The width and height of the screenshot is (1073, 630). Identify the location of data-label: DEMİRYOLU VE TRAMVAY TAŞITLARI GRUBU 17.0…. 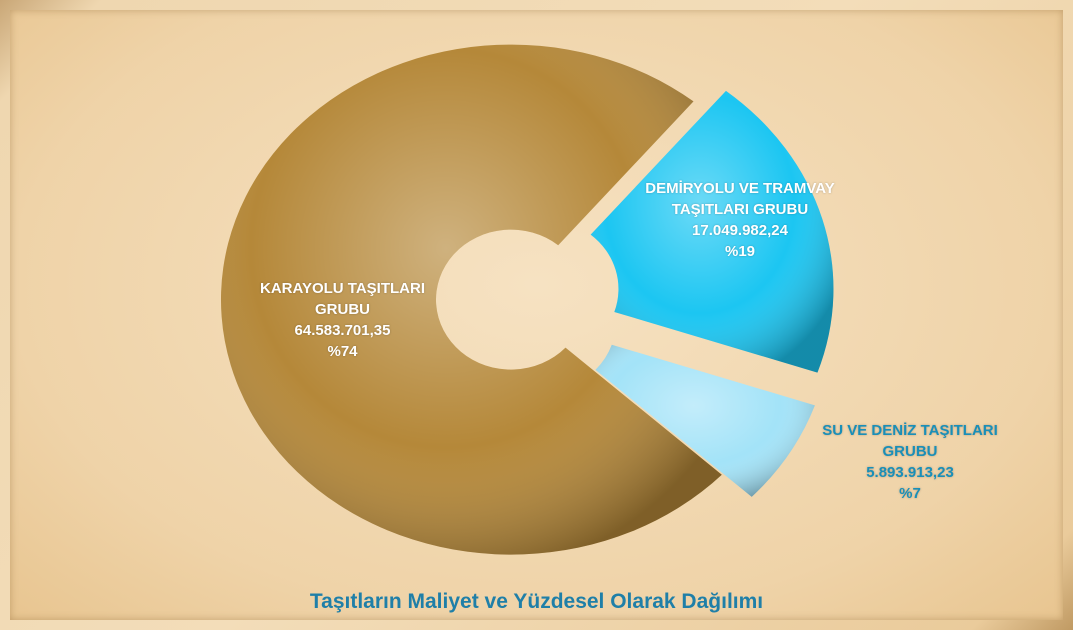
(740, 220).